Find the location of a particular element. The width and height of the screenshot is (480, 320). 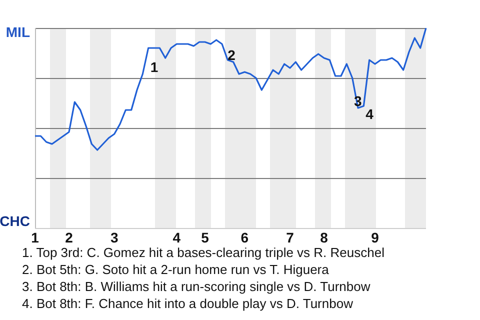

x-tick-label: 1 is located at coordinates (35, 237).